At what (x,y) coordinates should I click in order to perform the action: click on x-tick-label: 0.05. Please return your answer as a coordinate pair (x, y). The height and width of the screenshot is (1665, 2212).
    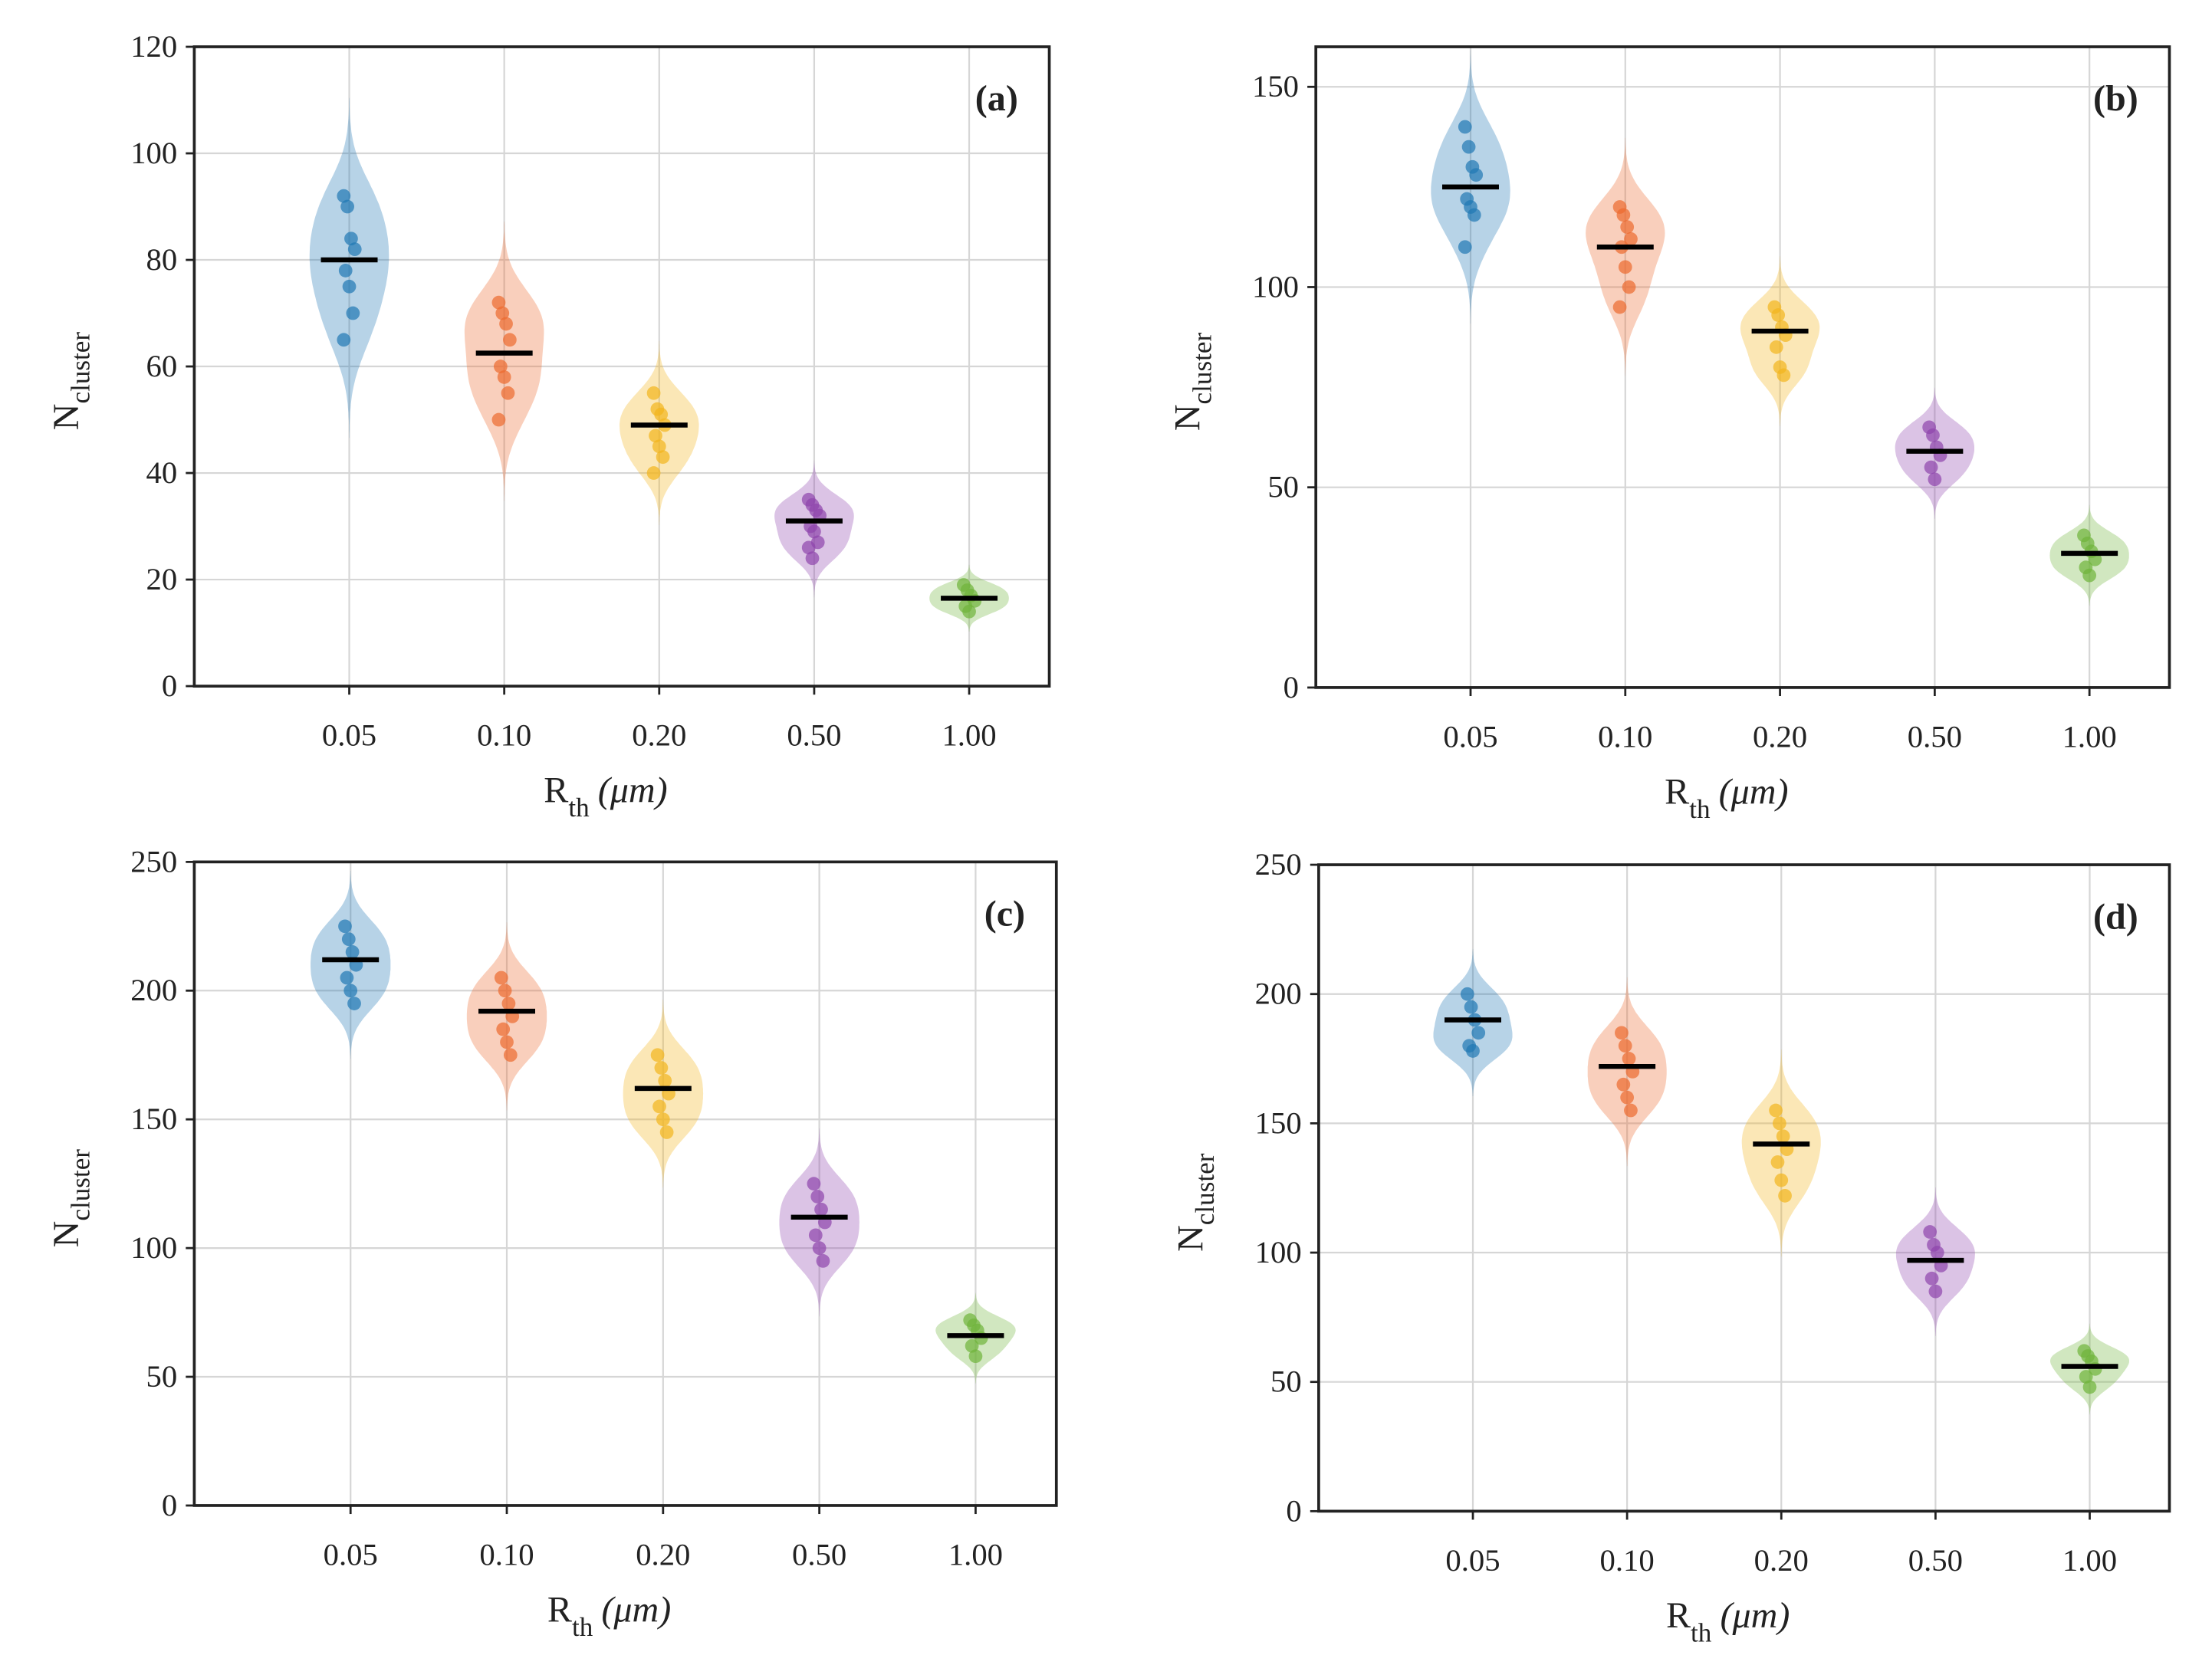
    Looking at the image, I should click on (351, 1555).